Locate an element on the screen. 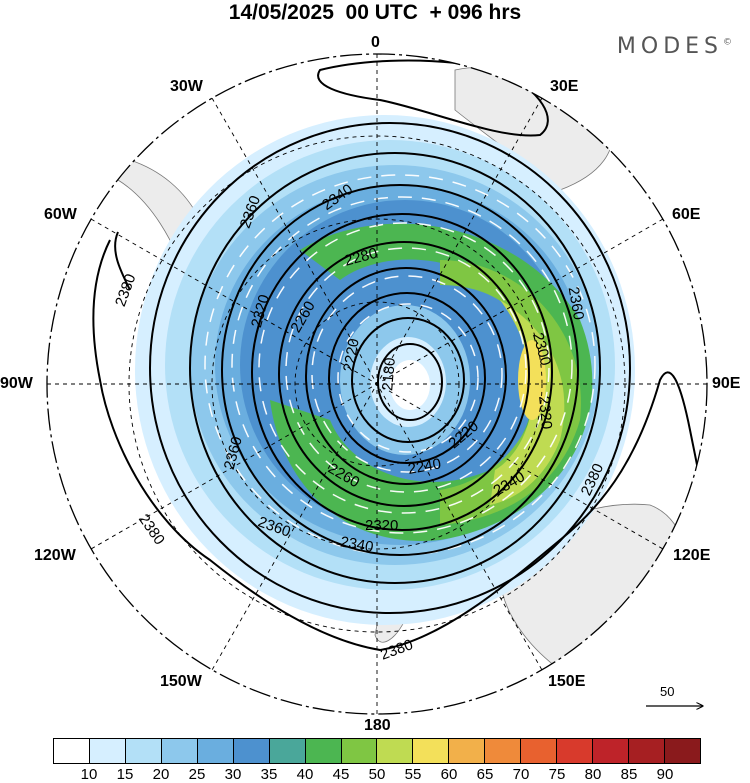  colorbar-tick-label: 30 is located at coordinates (233, 774).